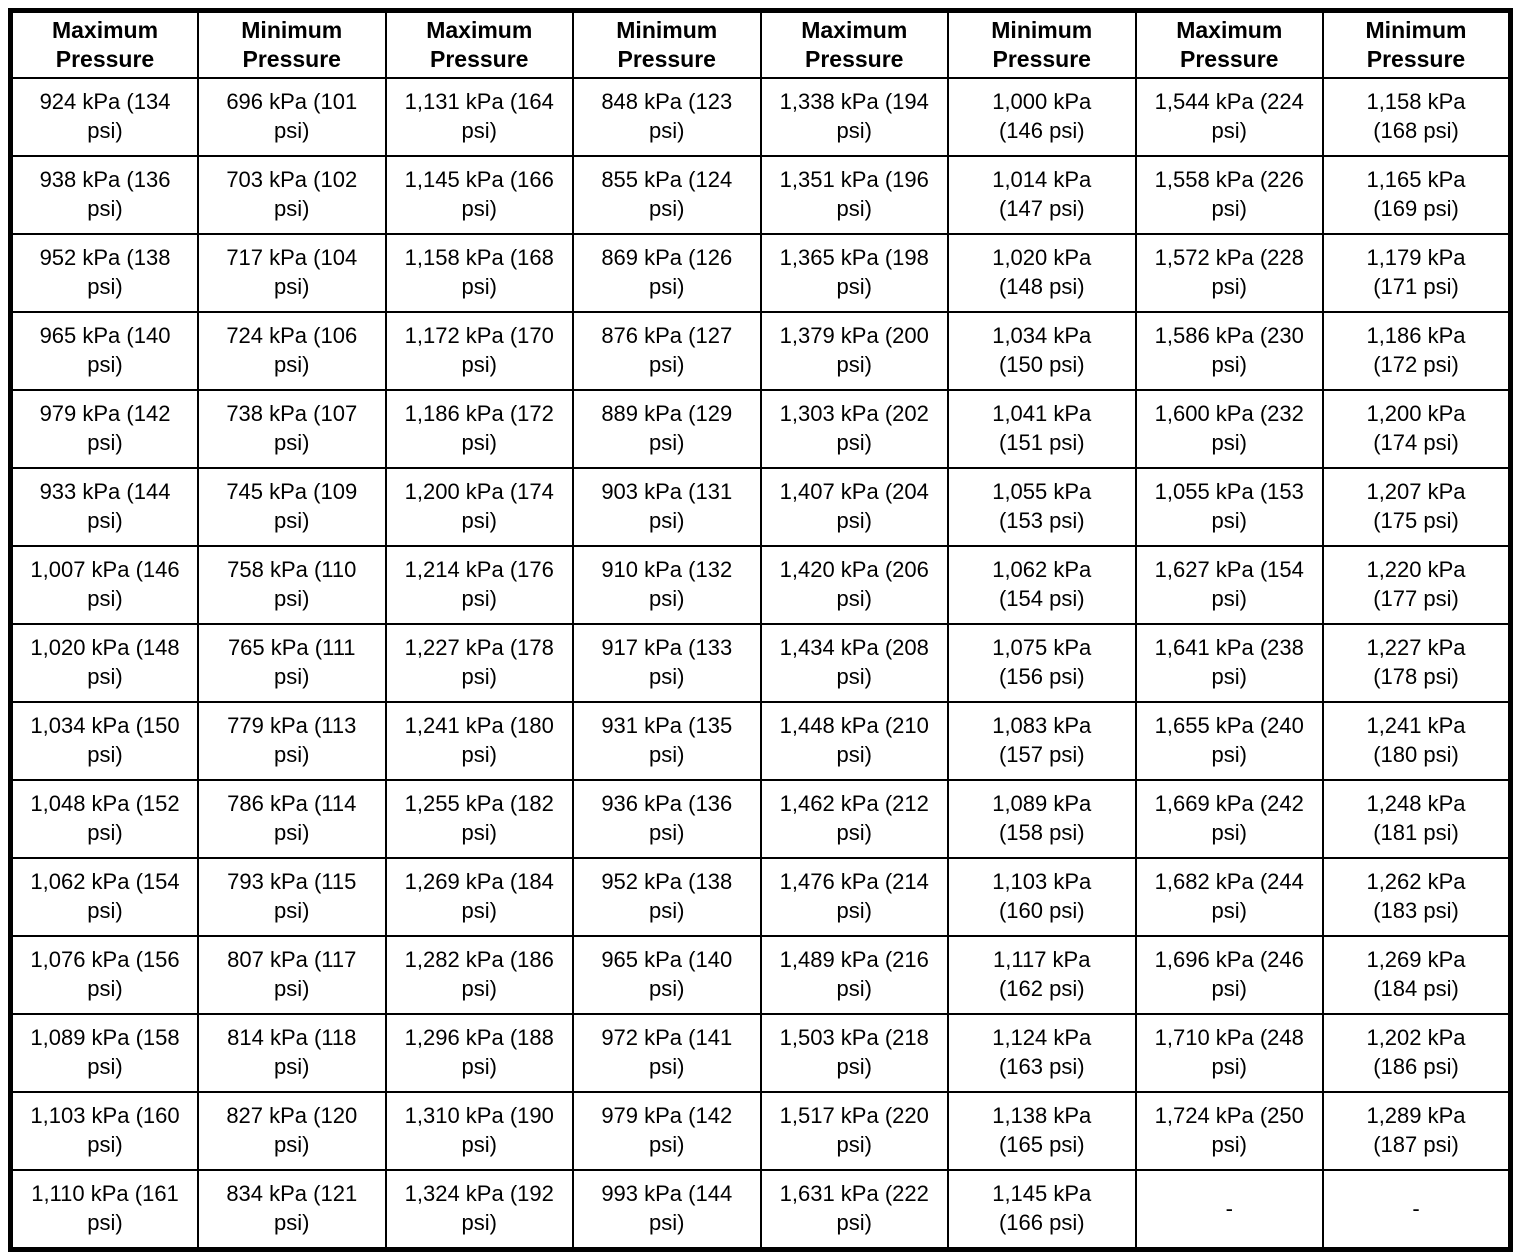 The height and width of the screenshot is (1260, 1520). I want to click on pressure-cell: 889 kPa (129 psi), so click(667, 429).